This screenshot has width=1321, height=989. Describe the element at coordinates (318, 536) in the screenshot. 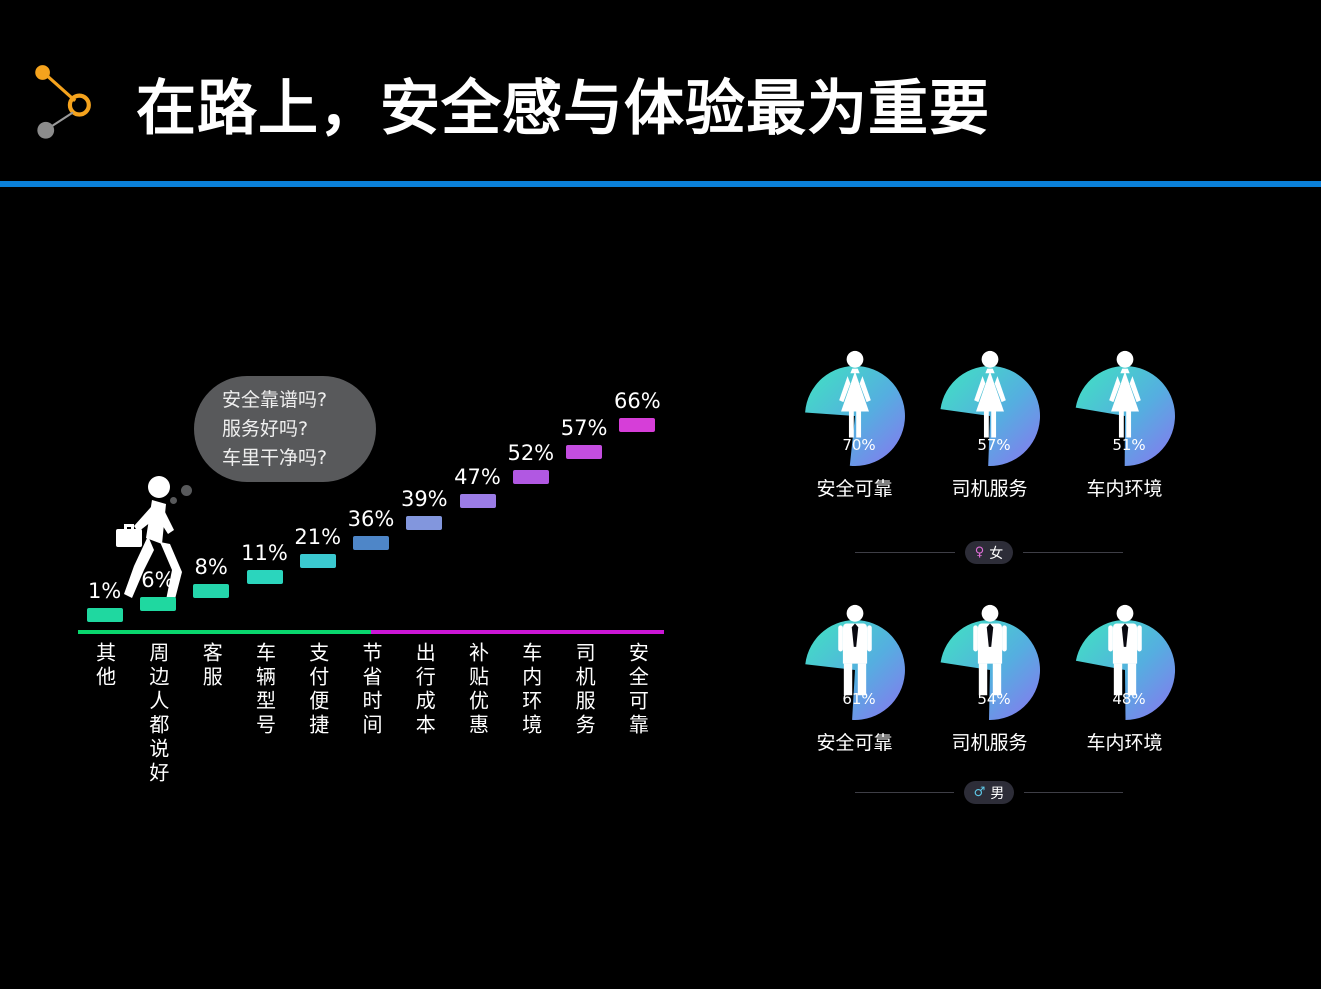

I see `bar-value-label: 21%` at that location.